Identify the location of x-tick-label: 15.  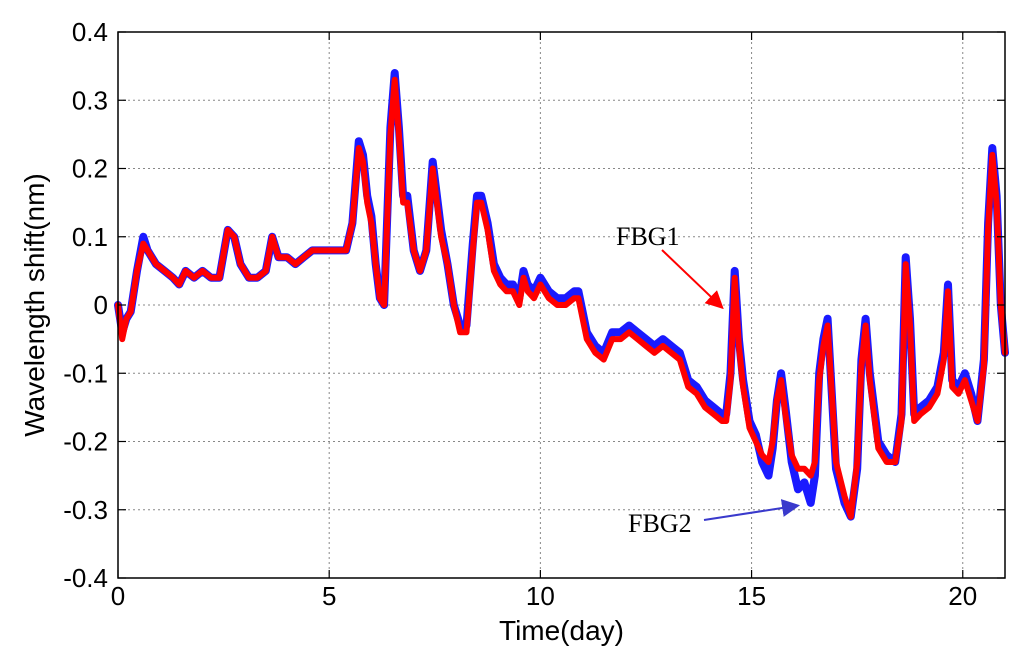
(751, 596).